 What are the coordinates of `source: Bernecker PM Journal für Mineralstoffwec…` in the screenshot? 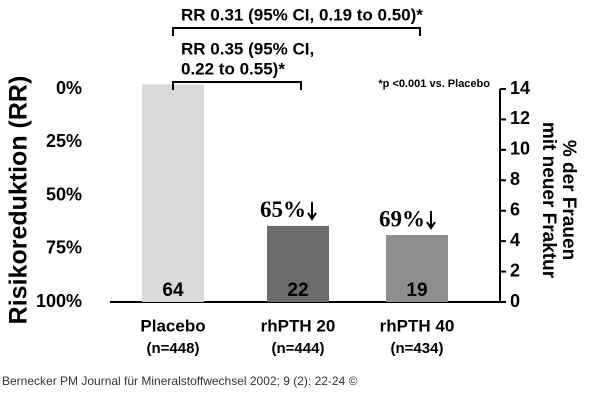 It's located at (180, 381).